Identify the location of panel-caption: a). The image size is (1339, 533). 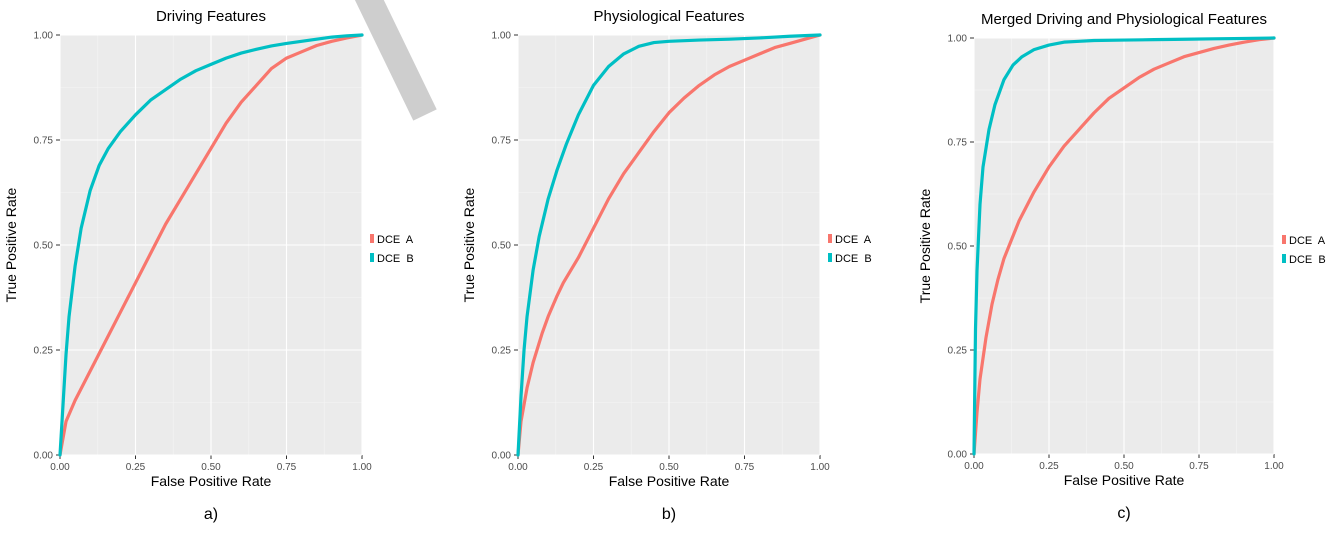
(211, 514).